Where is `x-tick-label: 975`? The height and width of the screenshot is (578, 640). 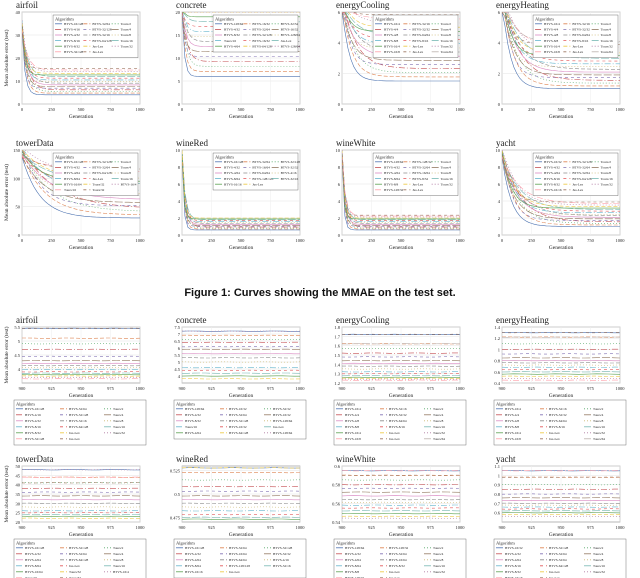 x-tick-label: 975 is located at coordinates (591, 527).